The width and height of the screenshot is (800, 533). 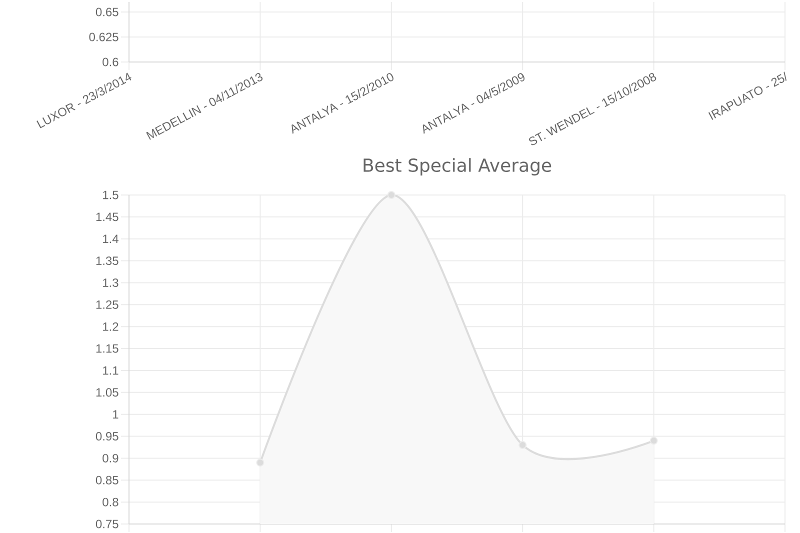 What do you see at coordinates (458, 167) in the screenshot?
I see `chart-title: Best Special Average` at bounding box center [458, 167].